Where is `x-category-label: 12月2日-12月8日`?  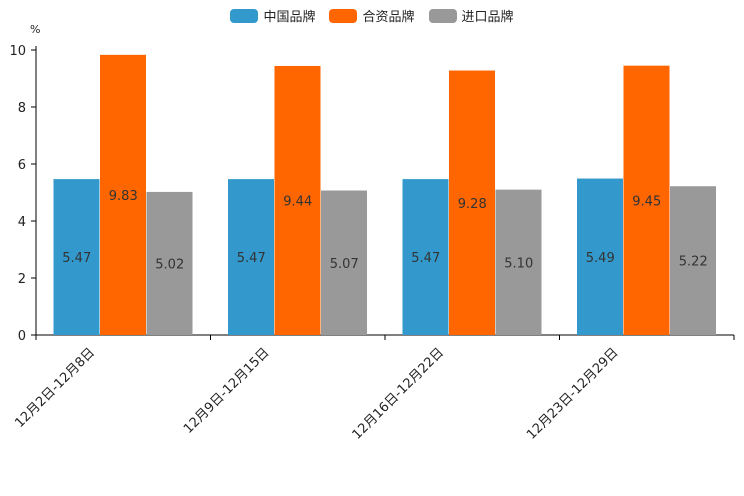
x-category-label: 12月2日-12月8日 is located at coordinates (55, 388).